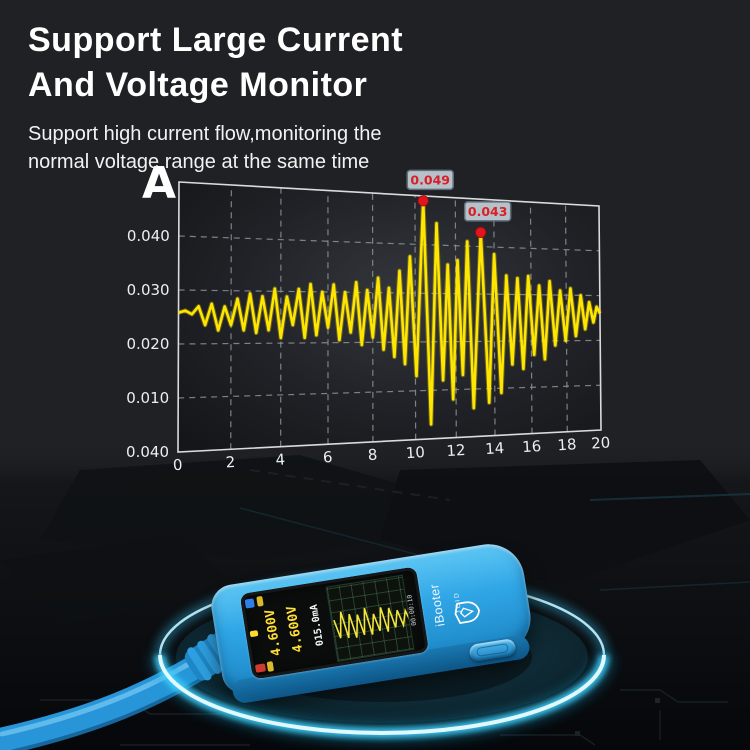 This screenshot has width=750, height=750. Describe the element at coordinates (488, 211) in the screenshot. I see `svg-text: 0.043` at that location.